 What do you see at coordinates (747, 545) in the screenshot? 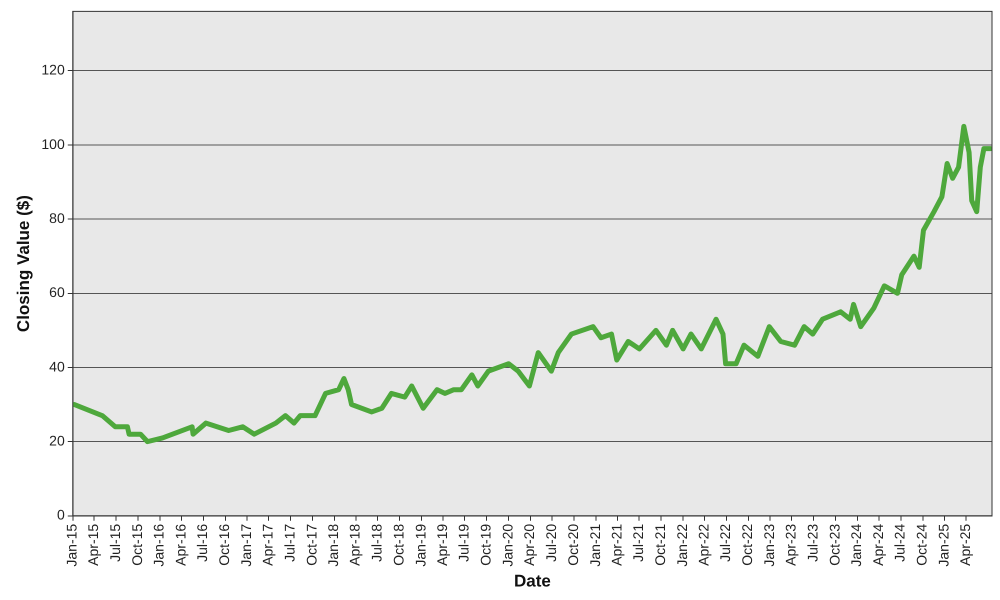
I see `x-tick-label: Oct-22` at bounding box center [747, 545].